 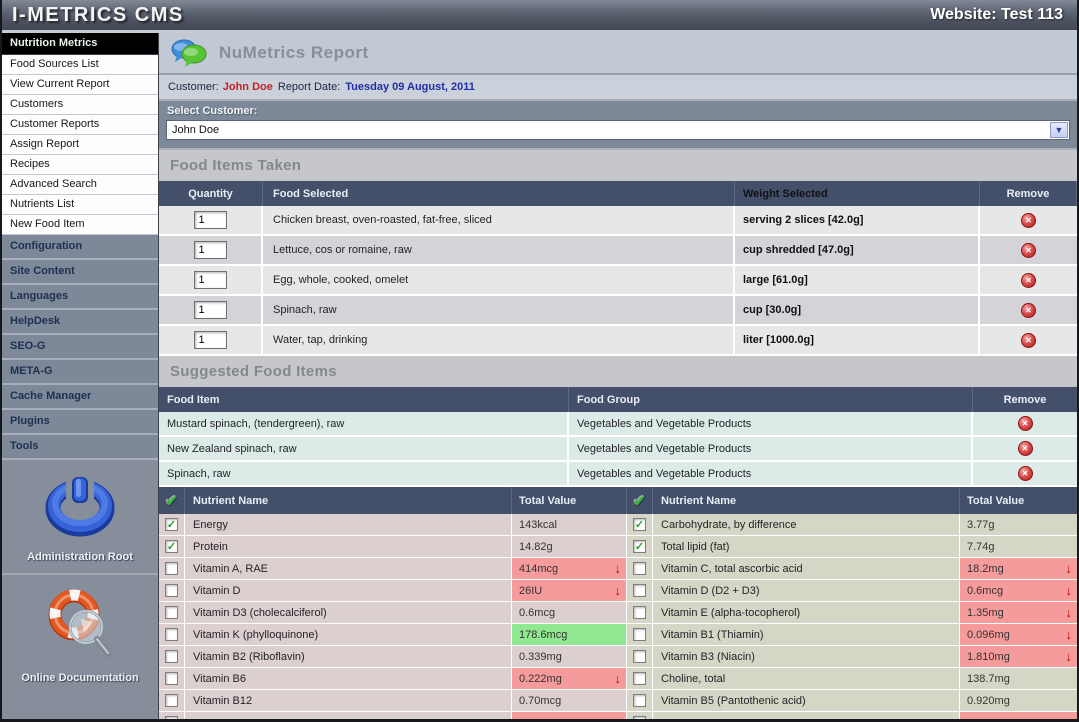 I want to click on weight-selected-text: large [61.0g], so click(x=857, y=280).